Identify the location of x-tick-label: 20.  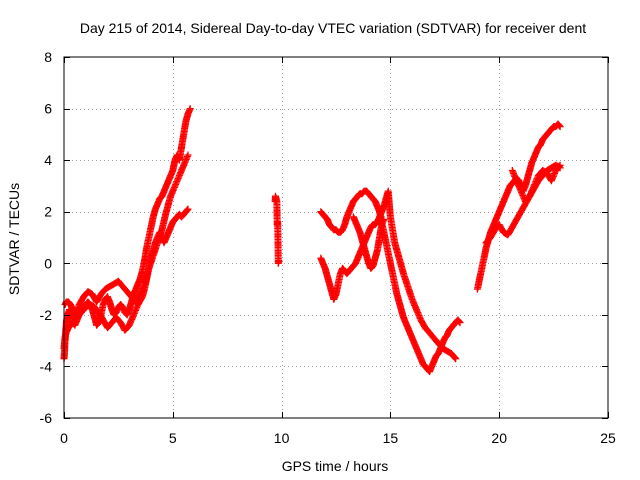
(499, 438).